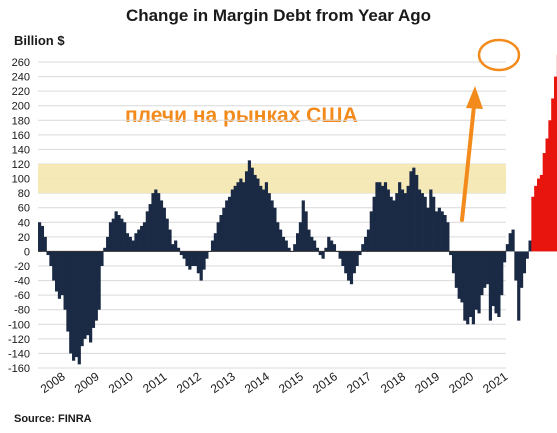 This screenshot has width=557, height=433. I want to click on y-tick-label: 100, so click(21, 180).